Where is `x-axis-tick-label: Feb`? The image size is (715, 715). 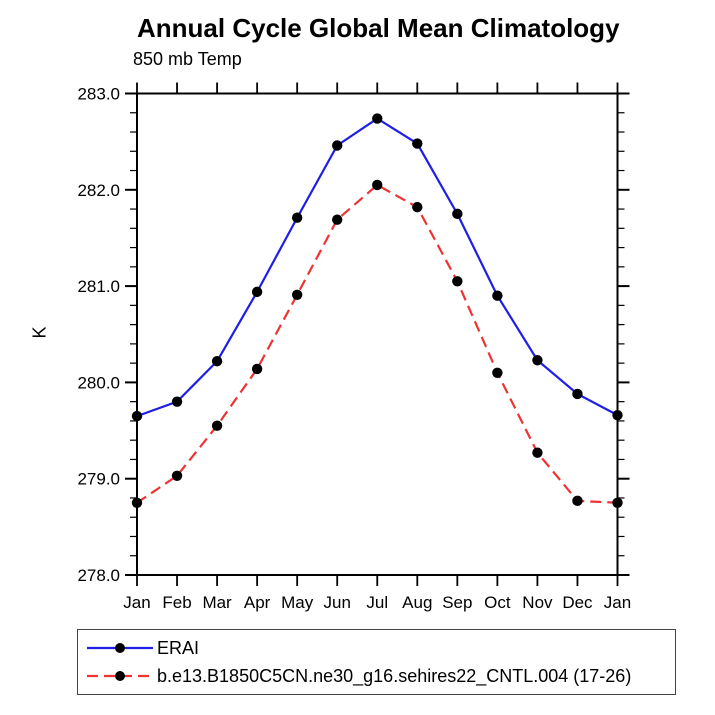
x-axis-tick-label: Feb is located at coordinates (176, 602).